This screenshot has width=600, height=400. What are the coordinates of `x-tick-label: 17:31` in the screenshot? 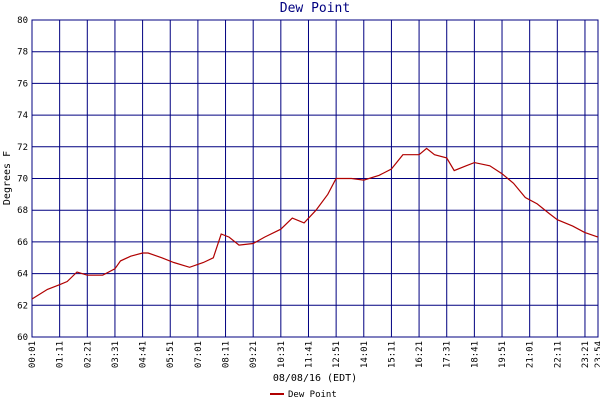 It's located at (448, 354).